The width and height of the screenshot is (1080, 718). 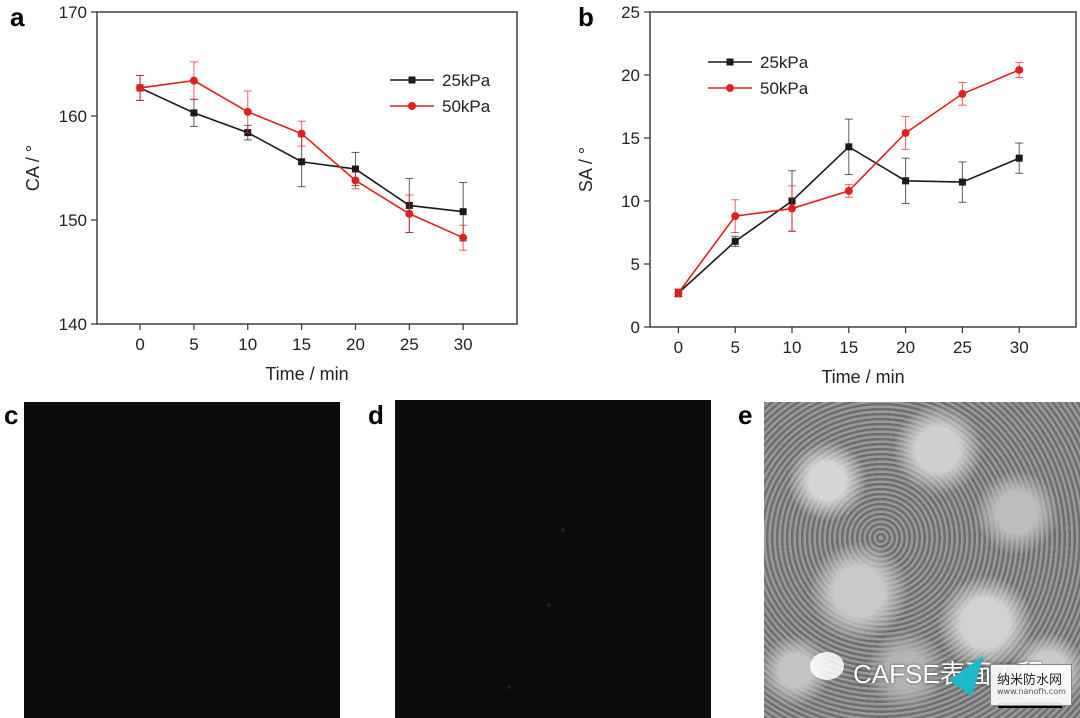 I want to click on dark-image-d, so click(x=553, y=559).